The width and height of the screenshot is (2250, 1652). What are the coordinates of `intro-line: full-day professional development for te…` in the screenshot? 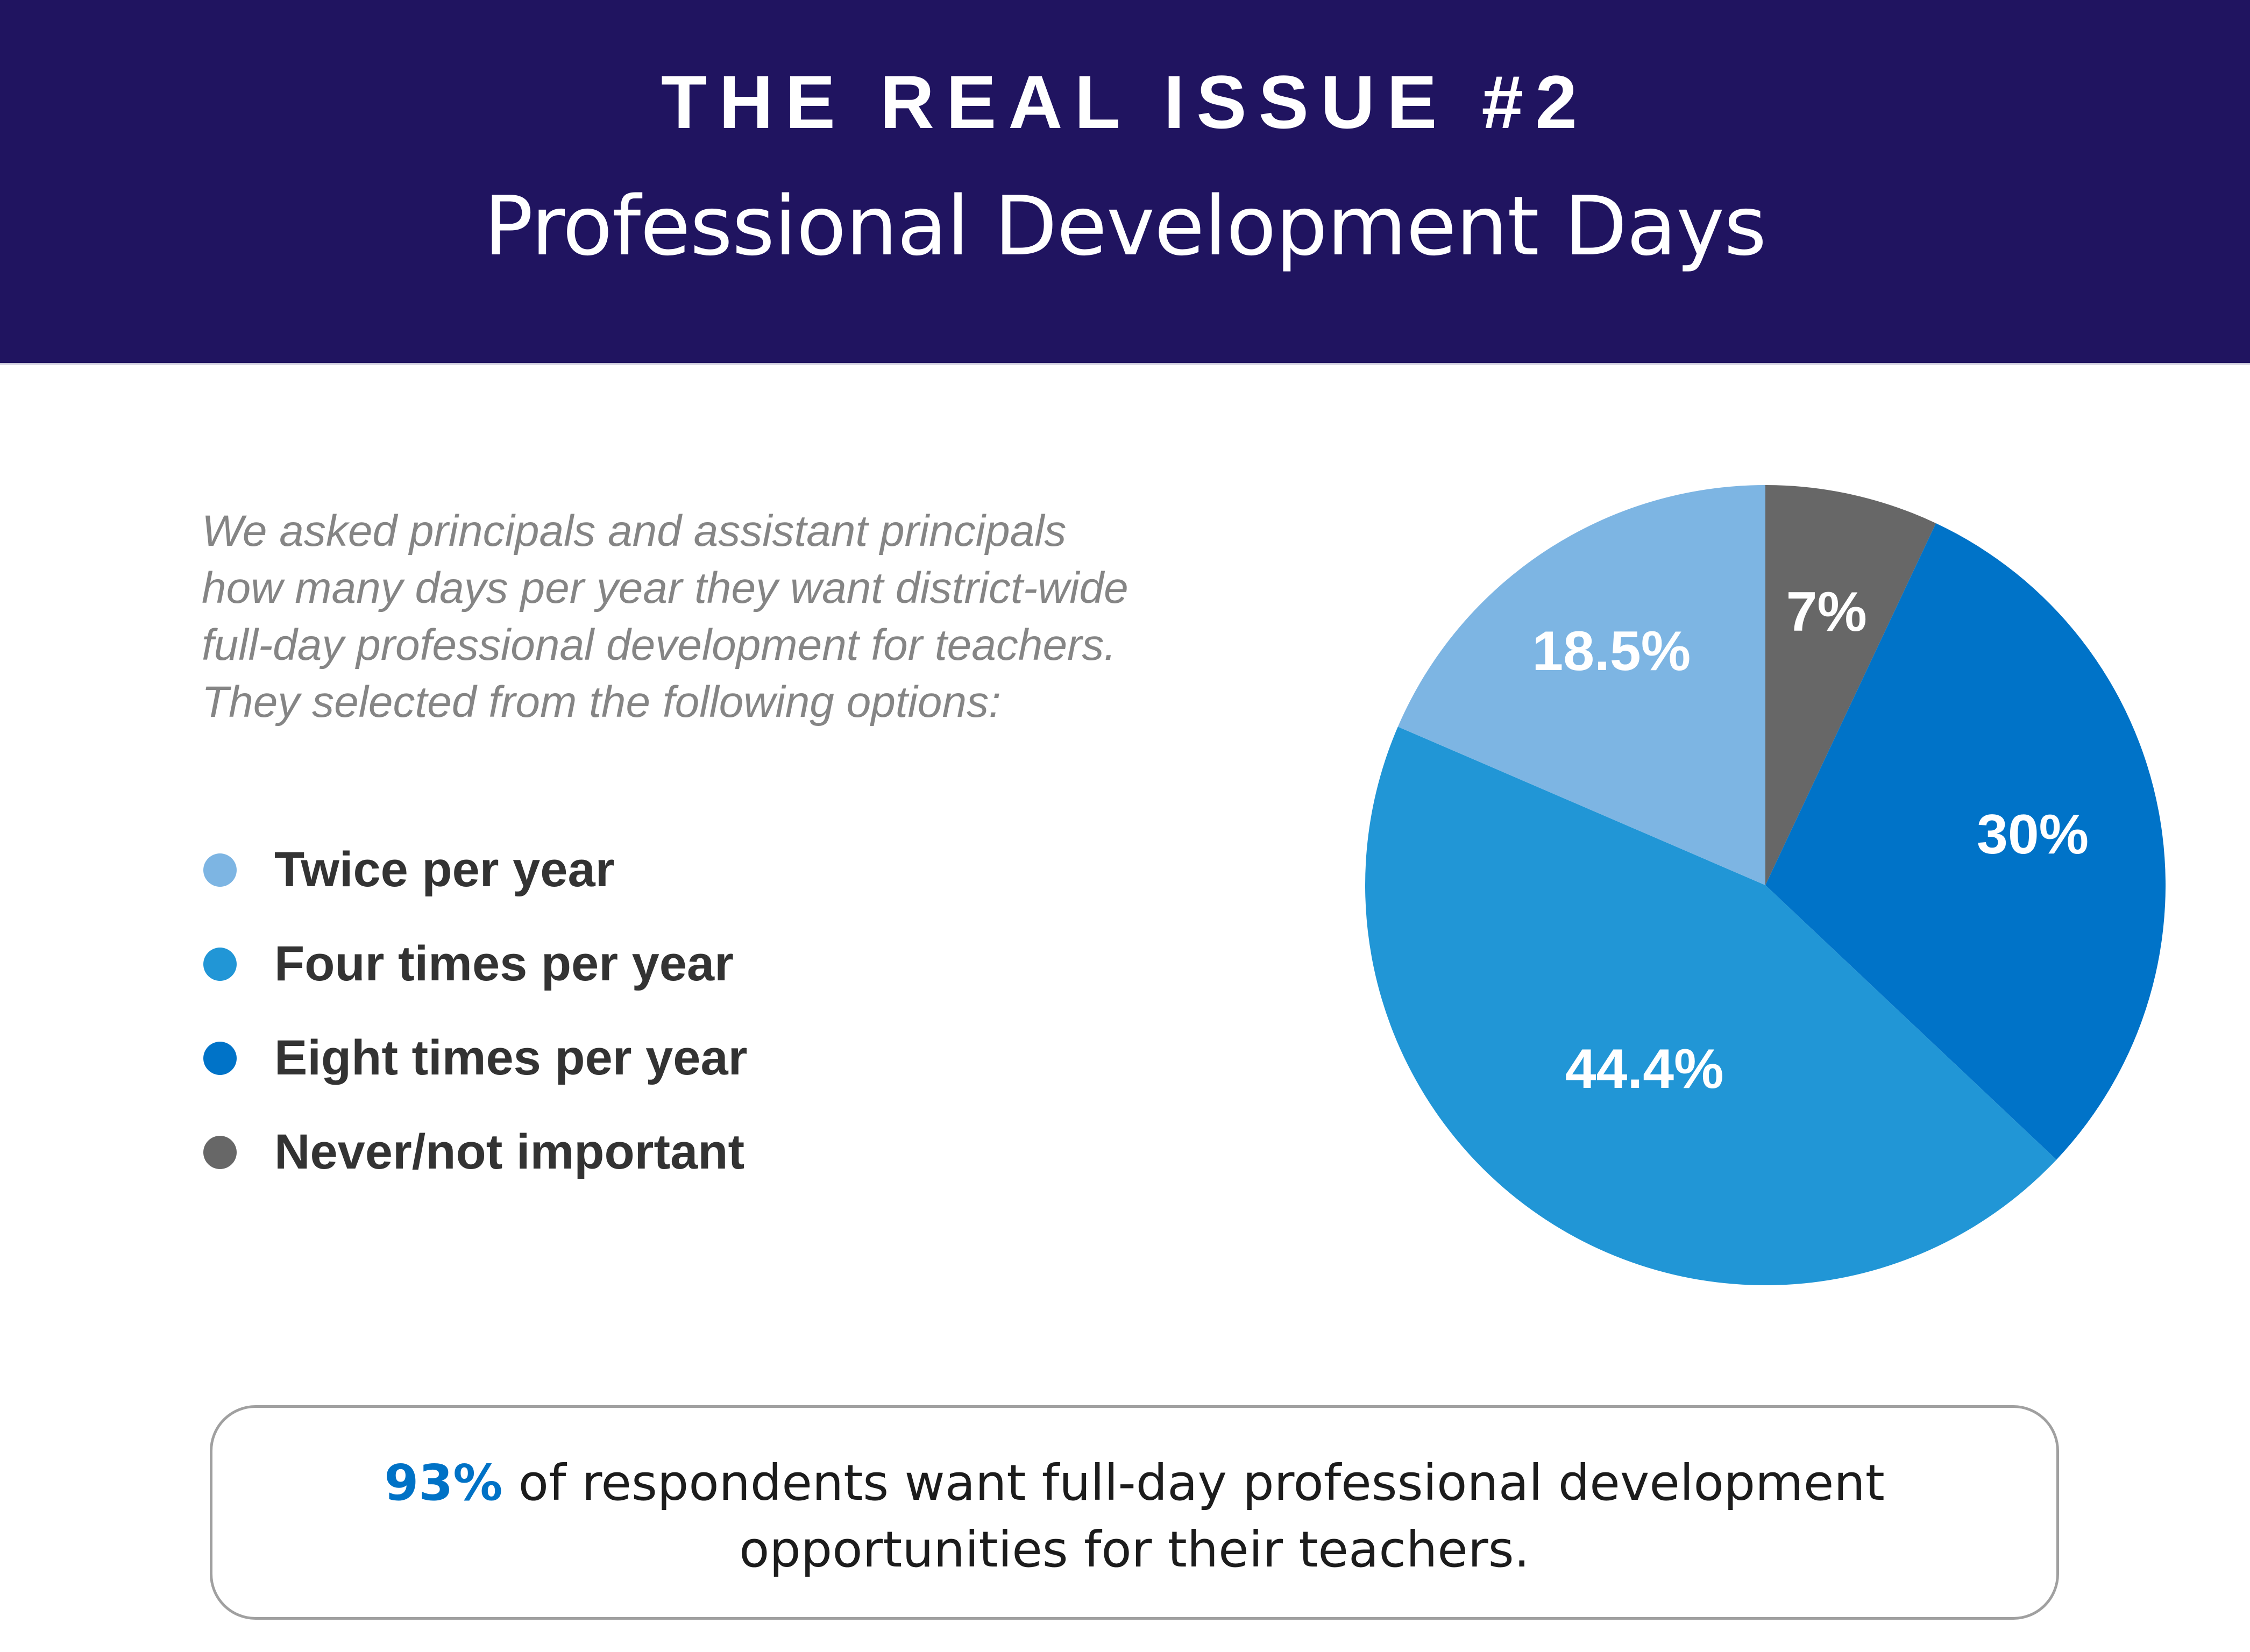 It's located at (659, 645).